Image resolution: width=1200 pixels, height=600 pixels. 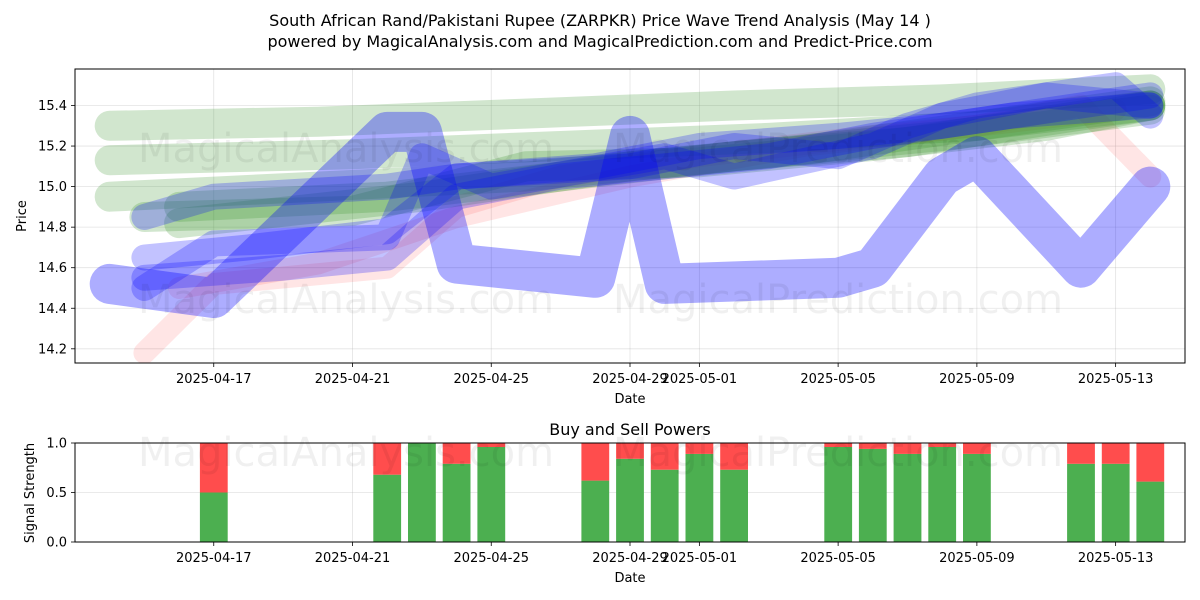 I want to click on price-y-tick-label: 14.4, so click(x=52, y=309).